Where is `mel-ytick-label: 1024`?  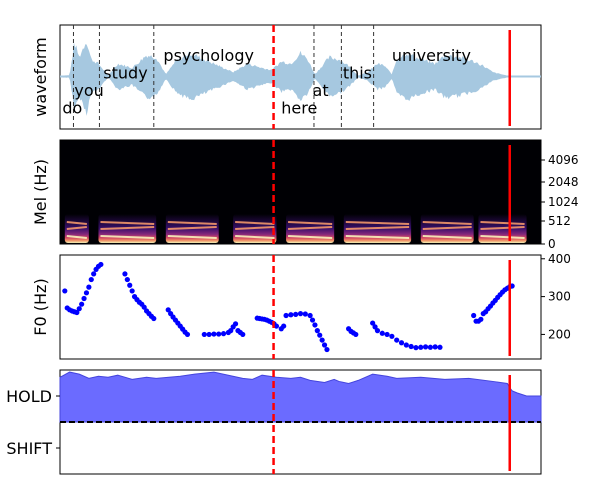 mel-ytick-label: 1024 is located at coordinates (563, 202).